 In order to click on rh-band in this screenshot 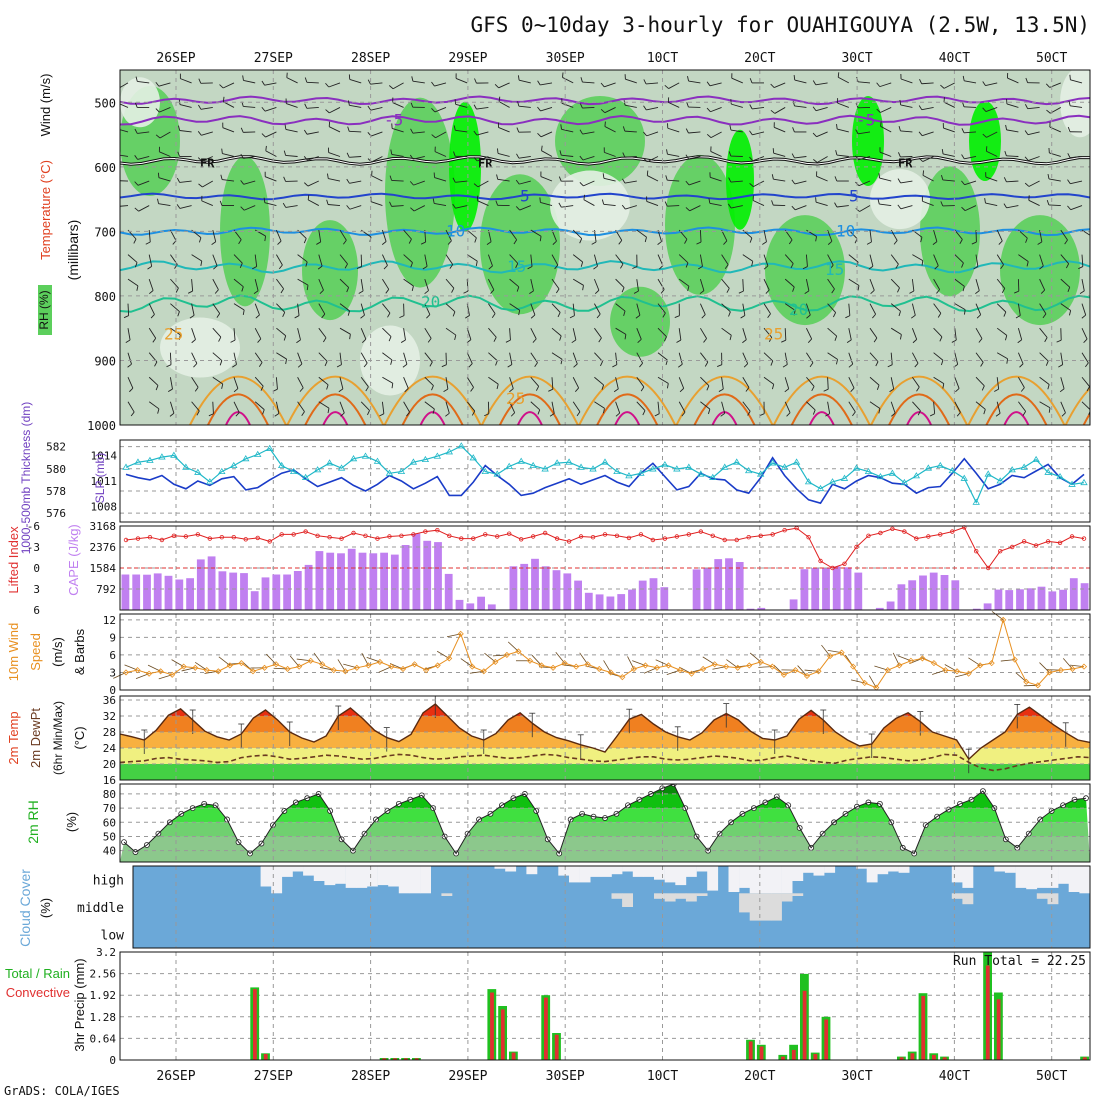, I will do `click(605, 789)`.